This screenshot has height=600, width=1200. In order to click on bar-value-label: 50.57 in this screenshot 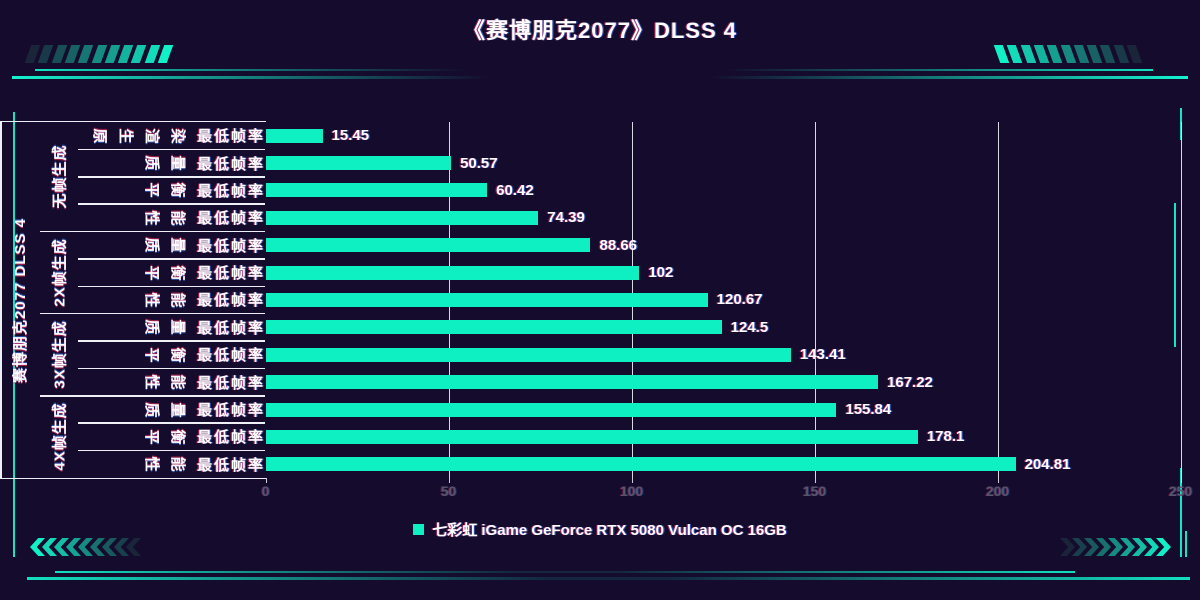, I will do `click(479, 163)`.